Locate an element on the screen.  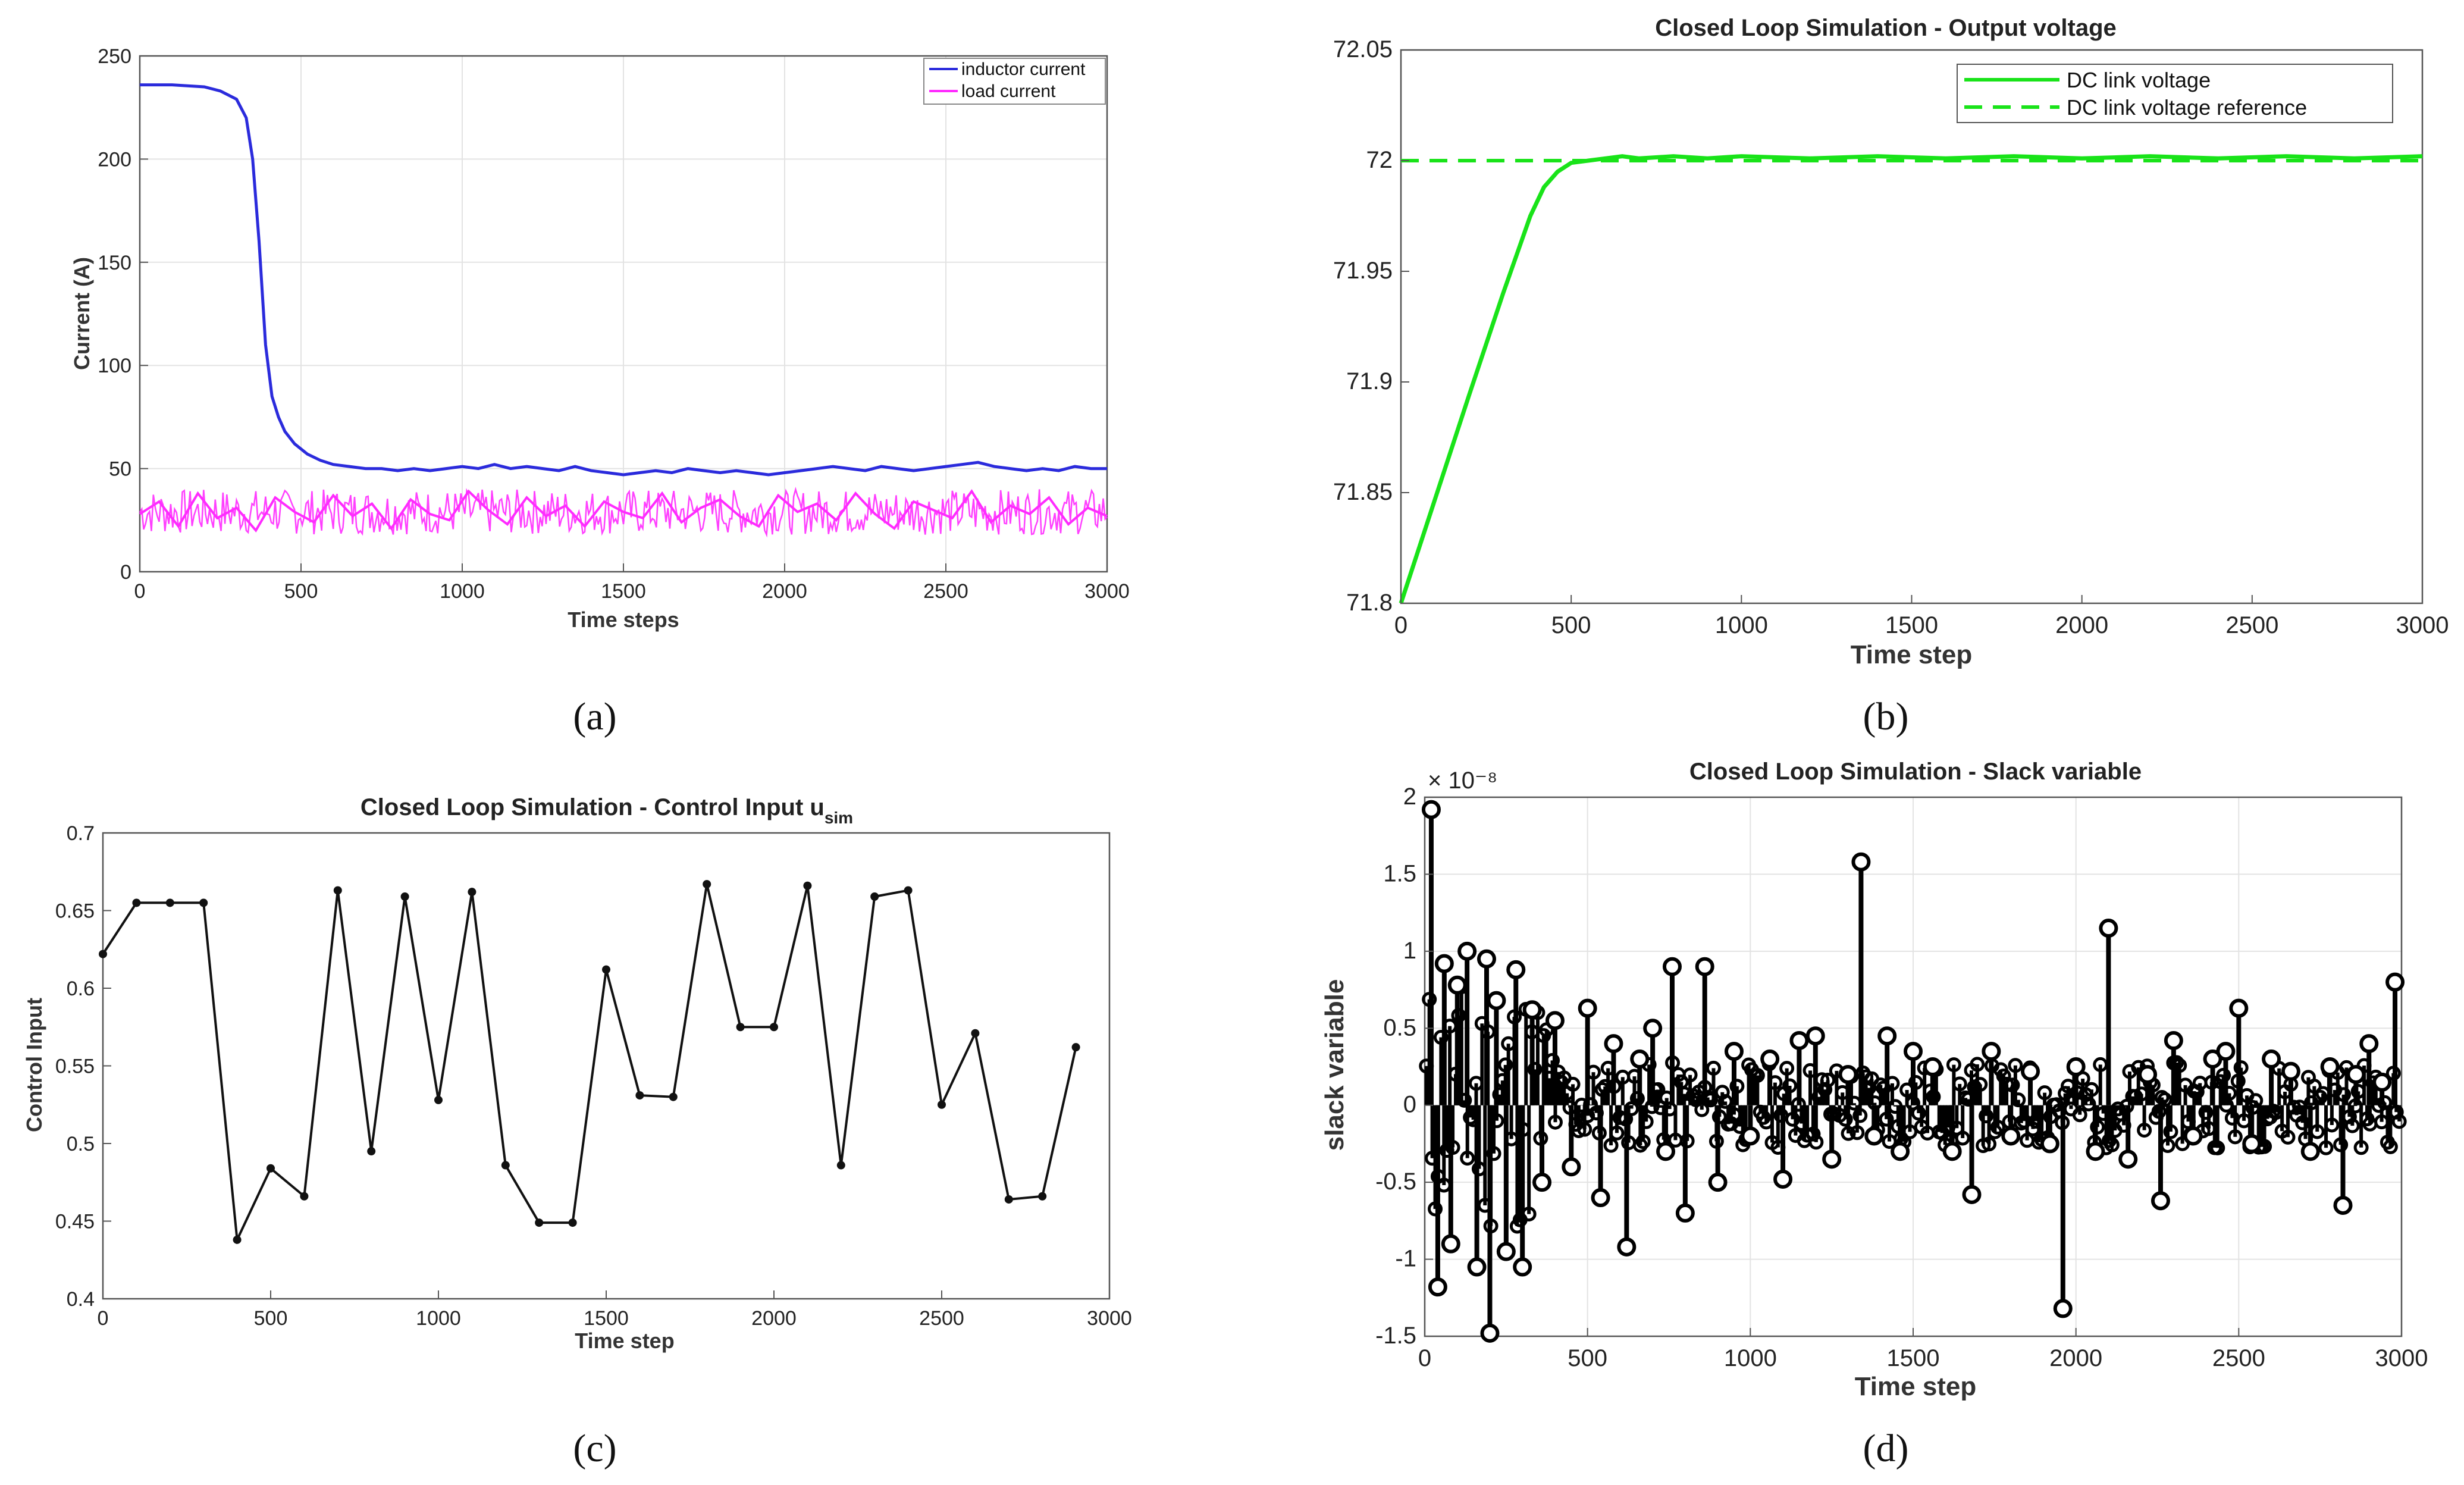
panel-a-y-tick-label: 100 is located at coordinates (114, 366).